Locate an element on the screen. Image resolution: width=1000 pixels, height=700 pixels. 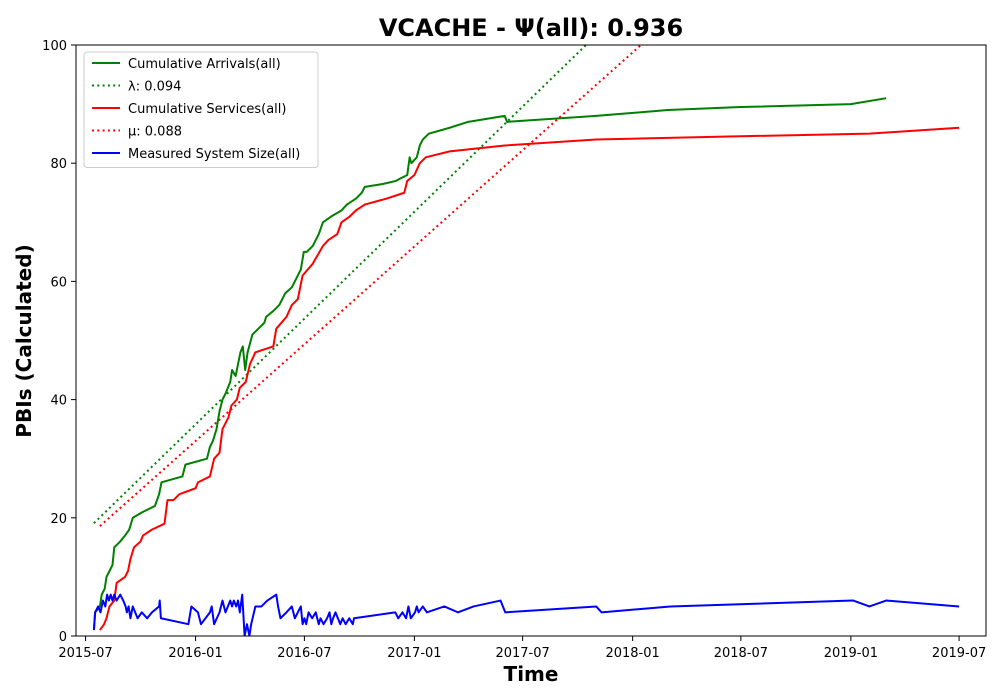
legend-label-5: Measured System Size(all) is located at coordinates (214, 154).